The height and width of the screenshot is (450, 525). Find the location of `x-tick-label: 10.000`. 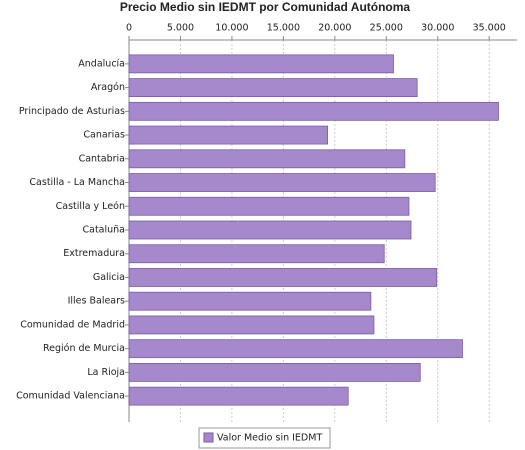

x-tick-label: 10.000 is located at coordinates (231, 28).